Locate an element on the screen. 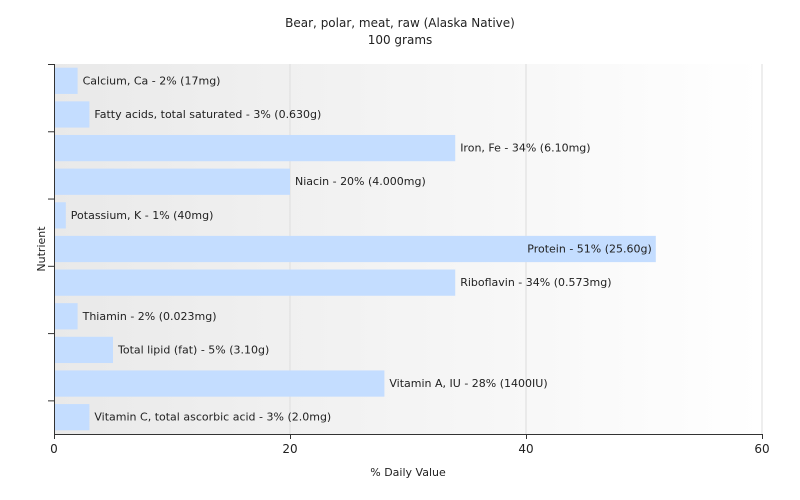 This screenshot has width=800, height=500. x-tick-label: 60 is located at coordinates (761, 449).